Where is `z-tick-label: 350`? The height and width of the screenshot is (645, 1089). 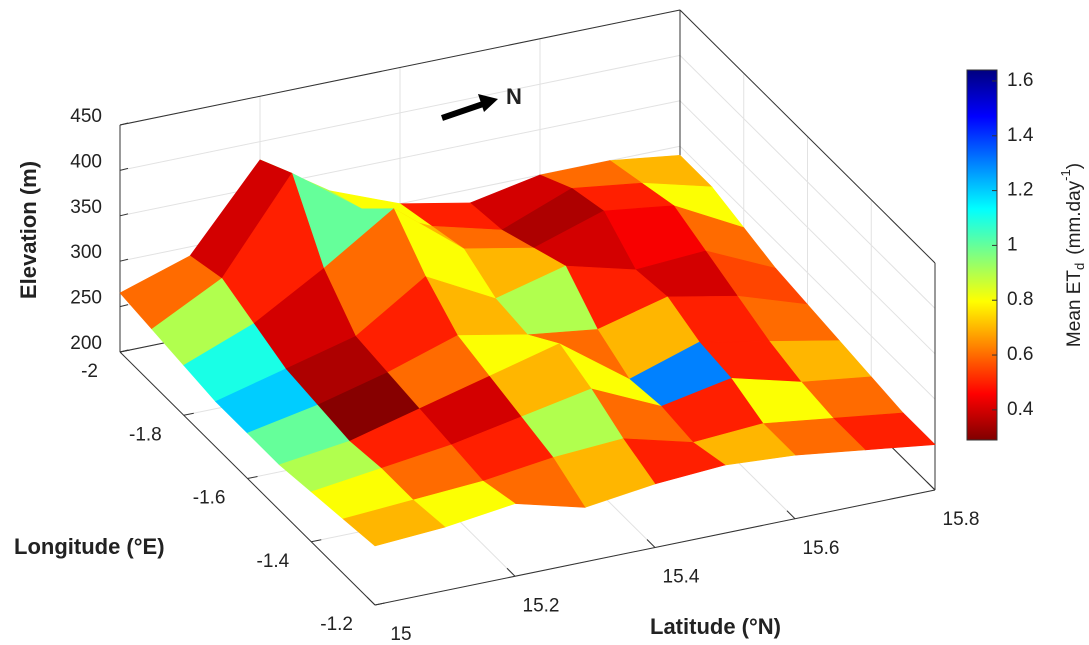
z-tick-label: 350 is located at coordinates (86, 207).